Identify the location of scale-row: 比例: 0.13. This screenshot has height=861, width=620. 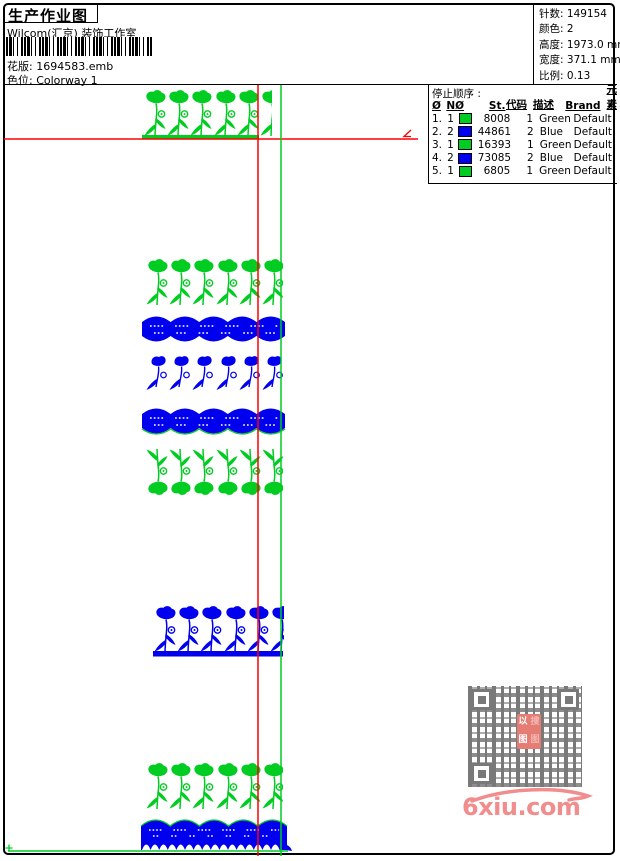
(565, 75).